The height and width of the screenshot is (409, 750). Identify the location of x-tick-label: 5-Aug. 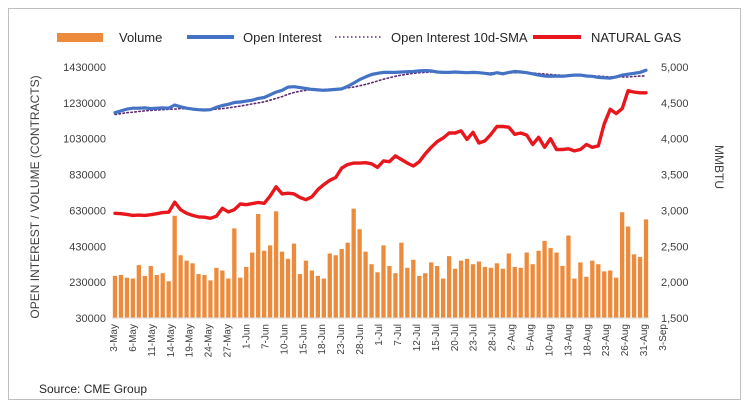
(530, 337).